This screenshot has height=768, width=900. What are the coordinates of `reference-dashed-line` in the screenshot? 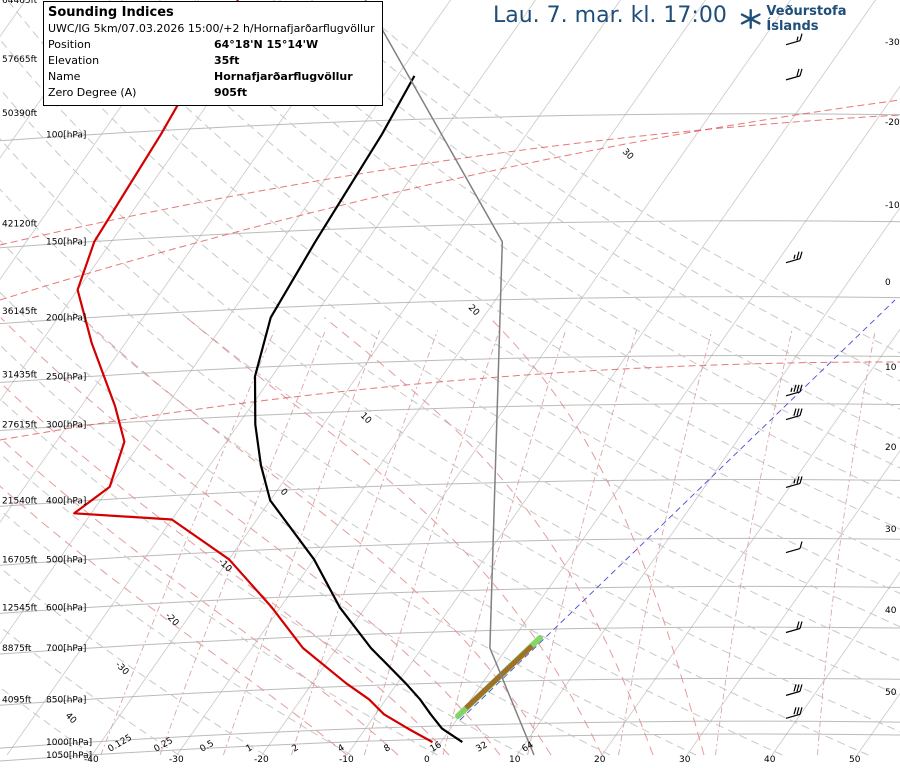 It's located at (450, 401).